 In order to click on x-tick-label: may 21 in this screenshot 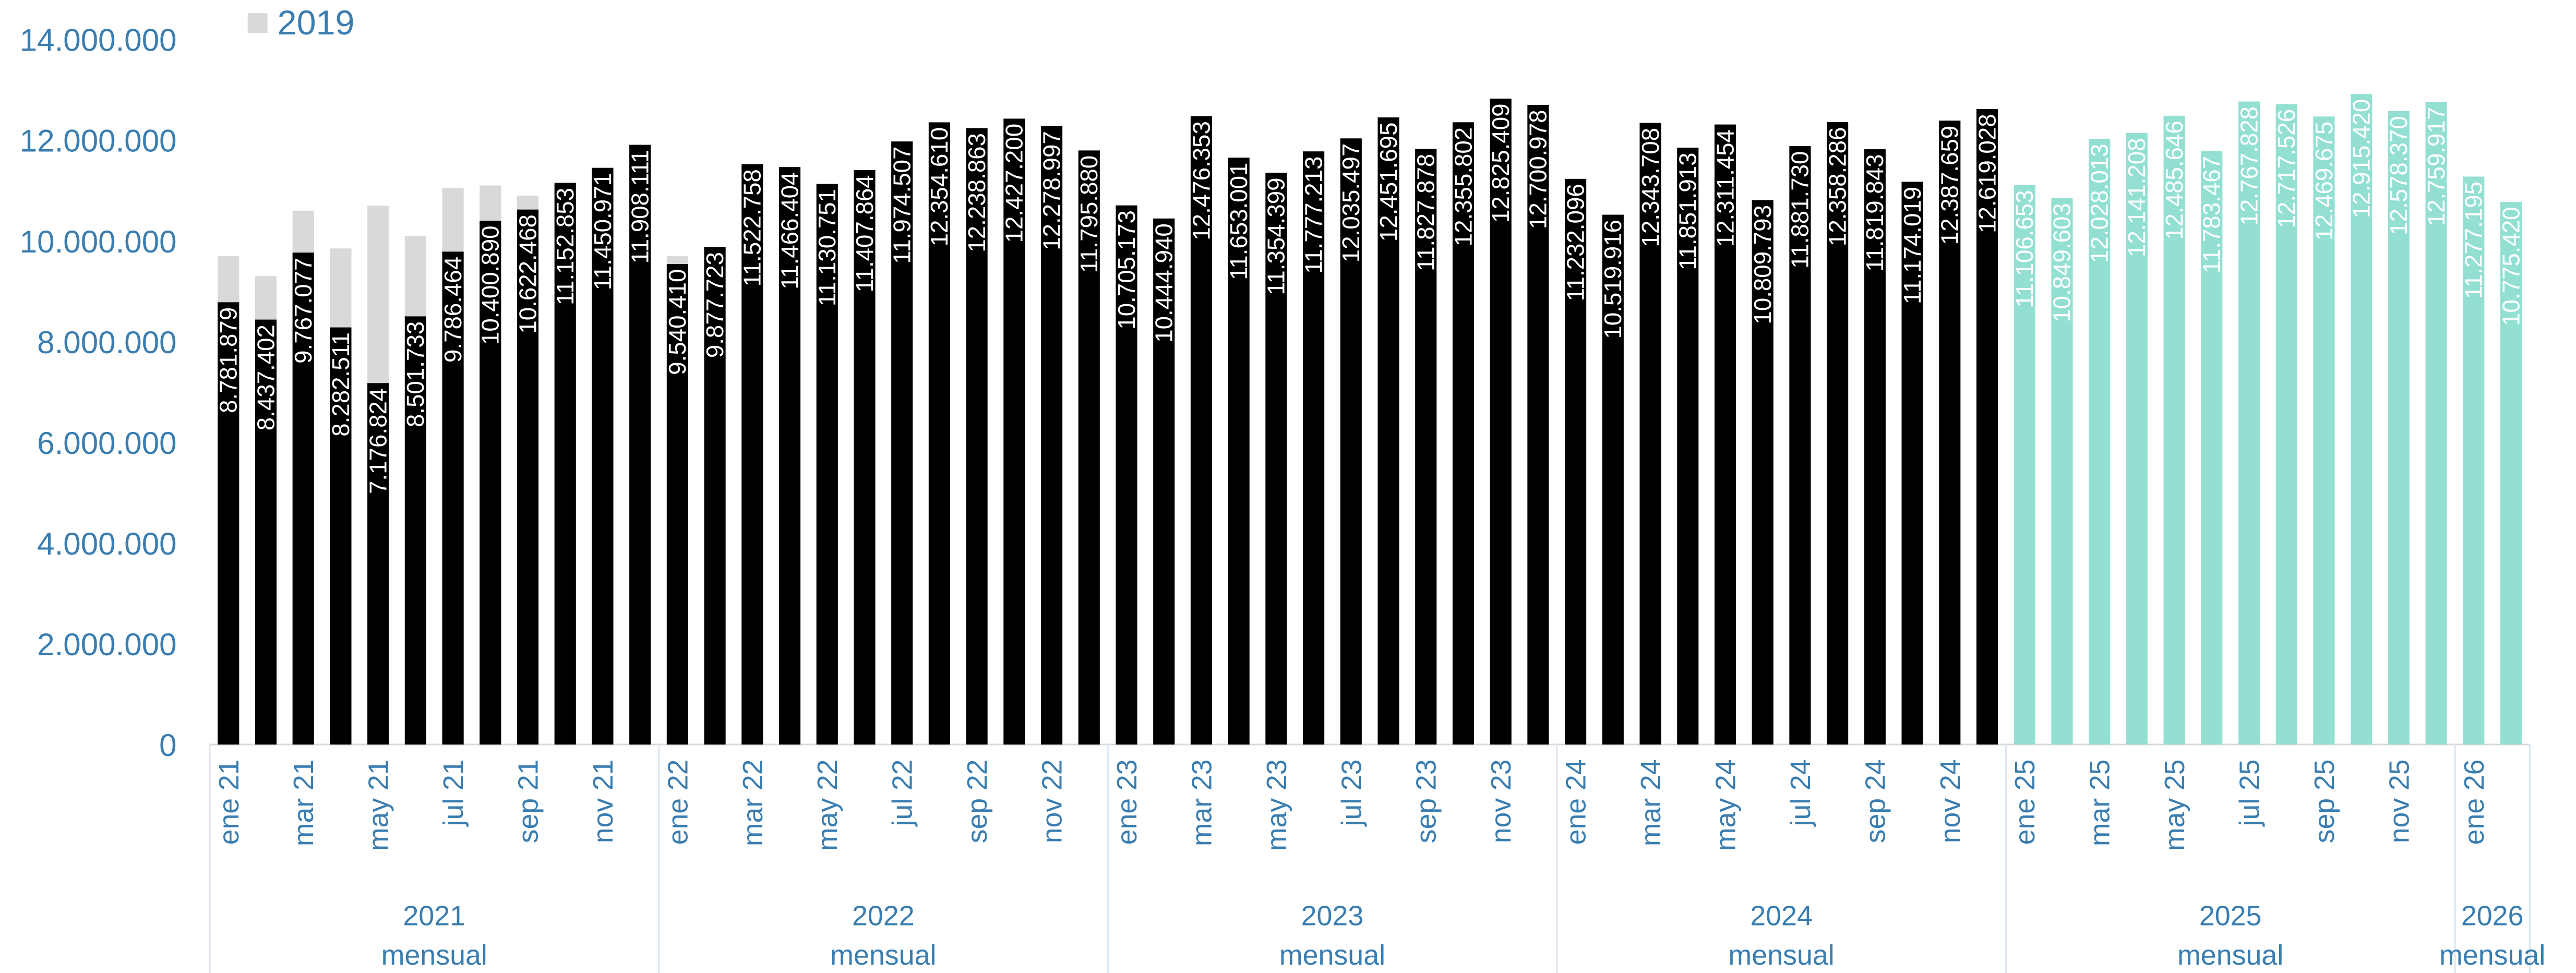, I will do `click(378, 805)`.